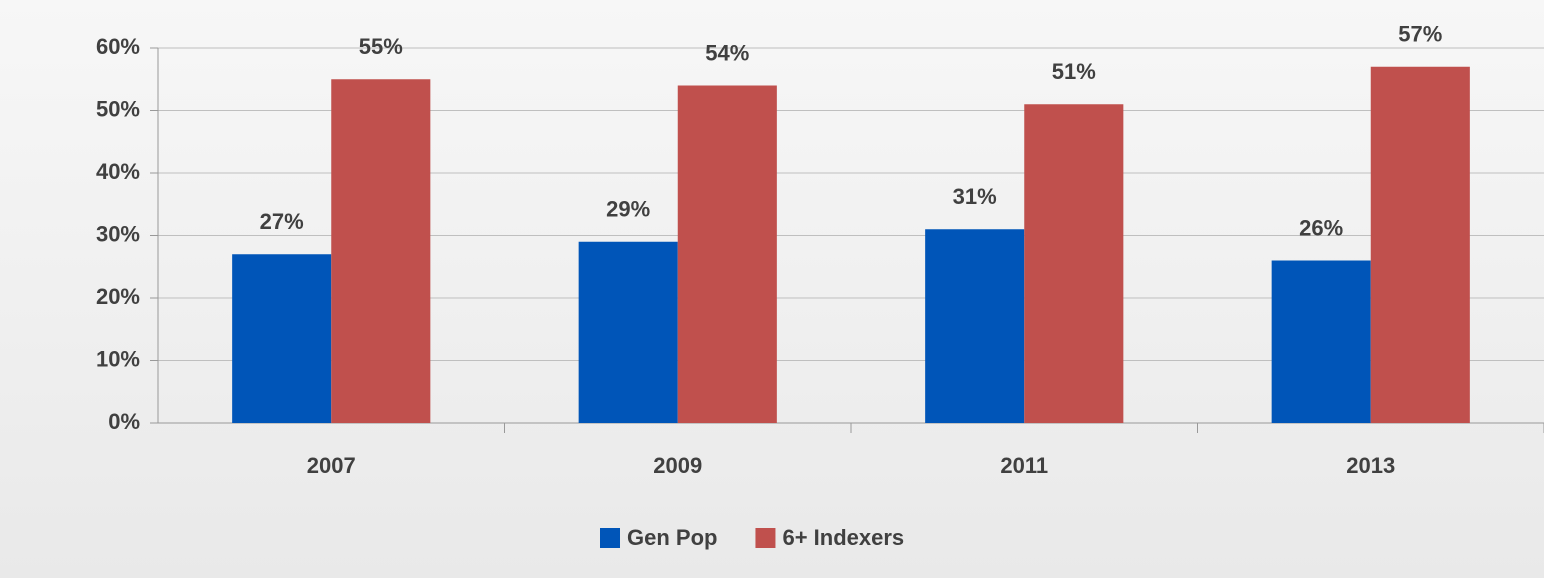  What do you see at coordinates (677, 465) in the screenshot?
I see `x-tick-label: 2009` at bounding box center [677, 465].